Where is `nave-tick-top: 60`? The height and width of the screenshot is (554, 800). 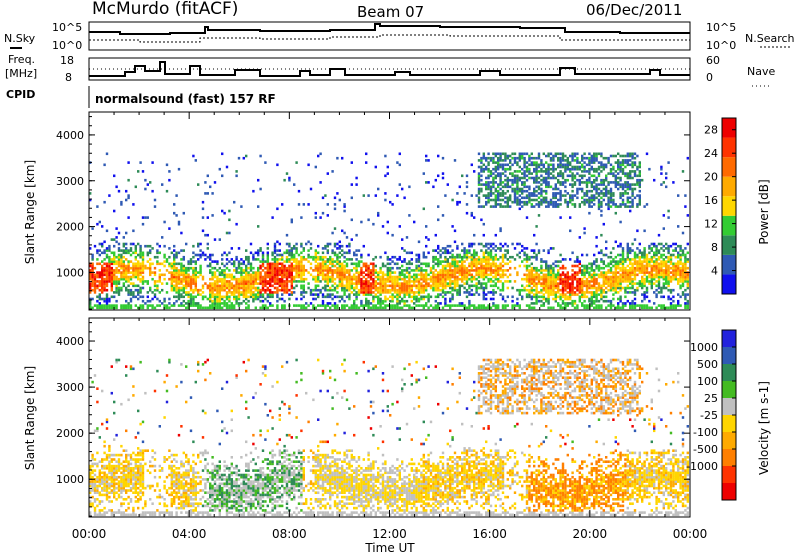 nave-tick-top: 60 is located at coordinates (713, 60).